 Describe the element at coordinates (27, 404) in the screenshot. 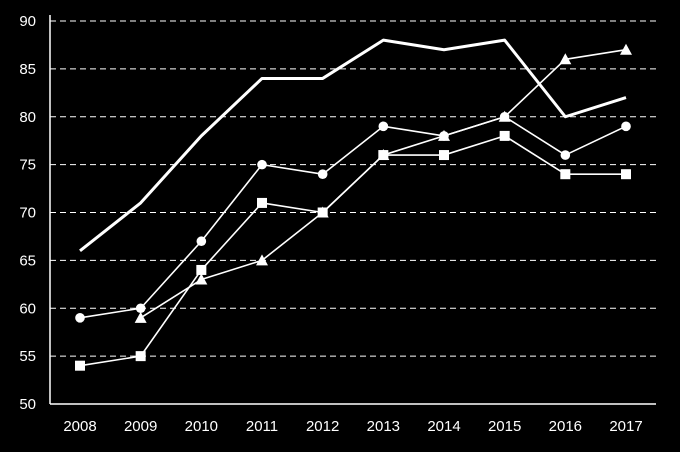

I see `y-tick-label: 50` at that location.